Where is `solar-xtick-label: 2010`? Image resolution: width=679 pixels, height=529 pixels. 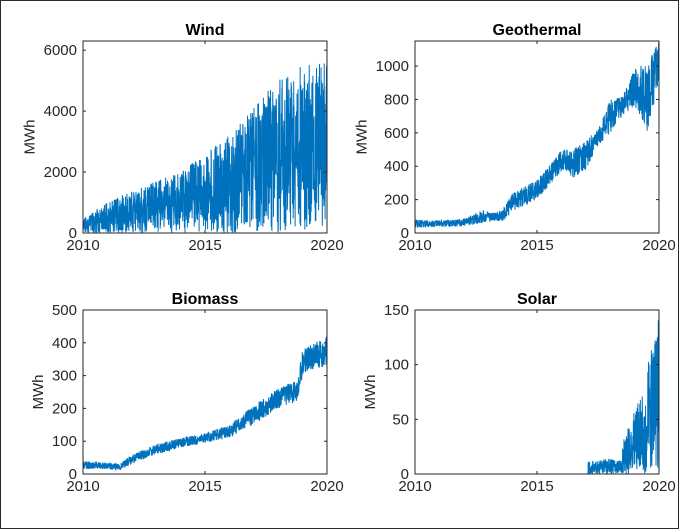 solar-xtick-label: 2010 is located at coordinates (414, 486).